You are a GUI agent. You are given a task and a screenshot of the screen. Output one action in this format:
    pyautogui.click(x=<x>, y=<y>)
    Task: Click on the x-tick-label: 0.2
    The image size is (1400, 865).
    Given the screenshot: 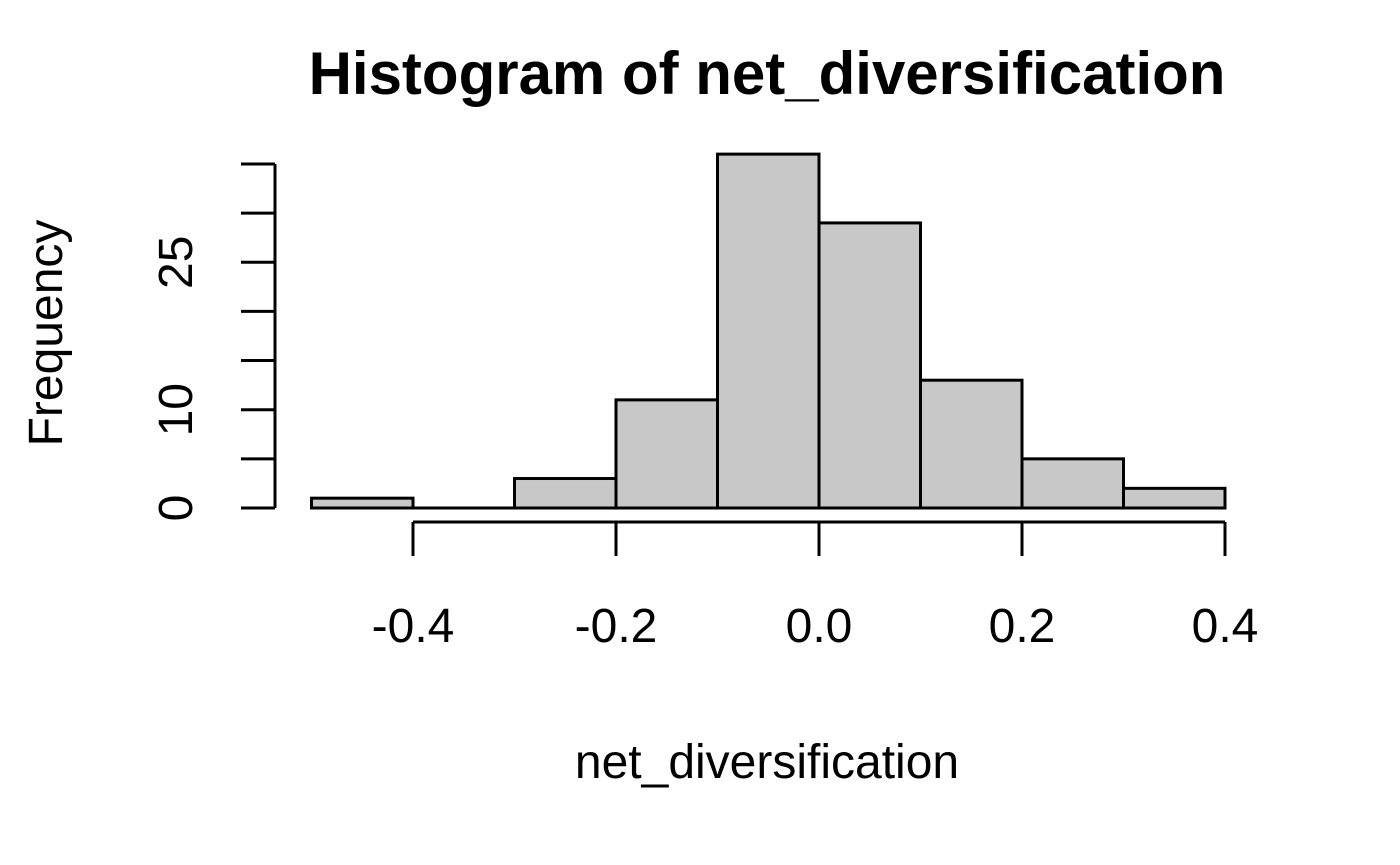 What is the action you would take?
    pyautogui.click(x=1022, y=626)
    